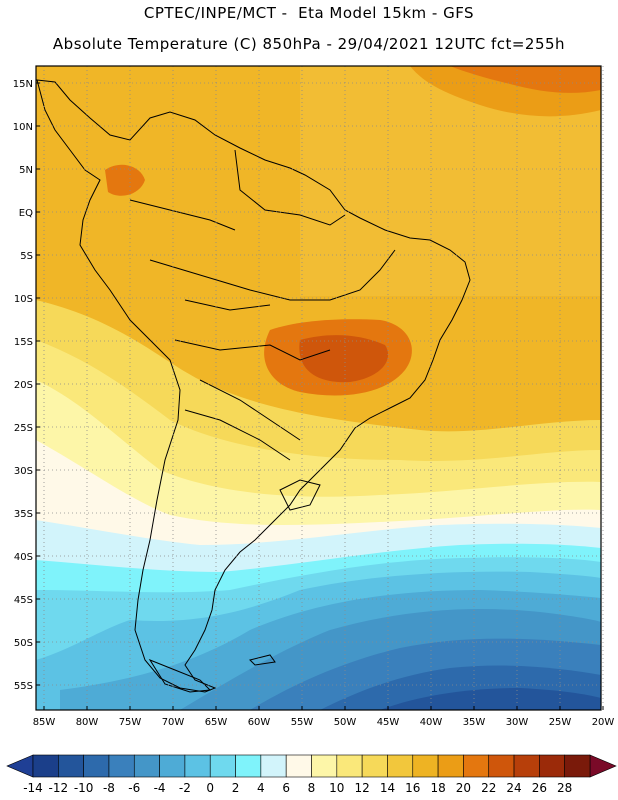 The width and height of the screenshot is (618, 800). I want to click on lat-tick-label: 45S, so click(23, 600).